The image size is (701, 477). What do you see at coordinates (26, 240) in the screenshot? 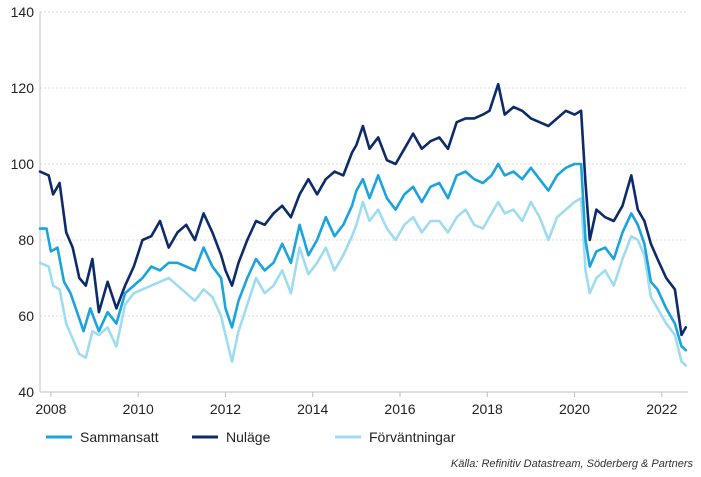
I see `y-tick-label: 80` at bounding box center [26, 240].